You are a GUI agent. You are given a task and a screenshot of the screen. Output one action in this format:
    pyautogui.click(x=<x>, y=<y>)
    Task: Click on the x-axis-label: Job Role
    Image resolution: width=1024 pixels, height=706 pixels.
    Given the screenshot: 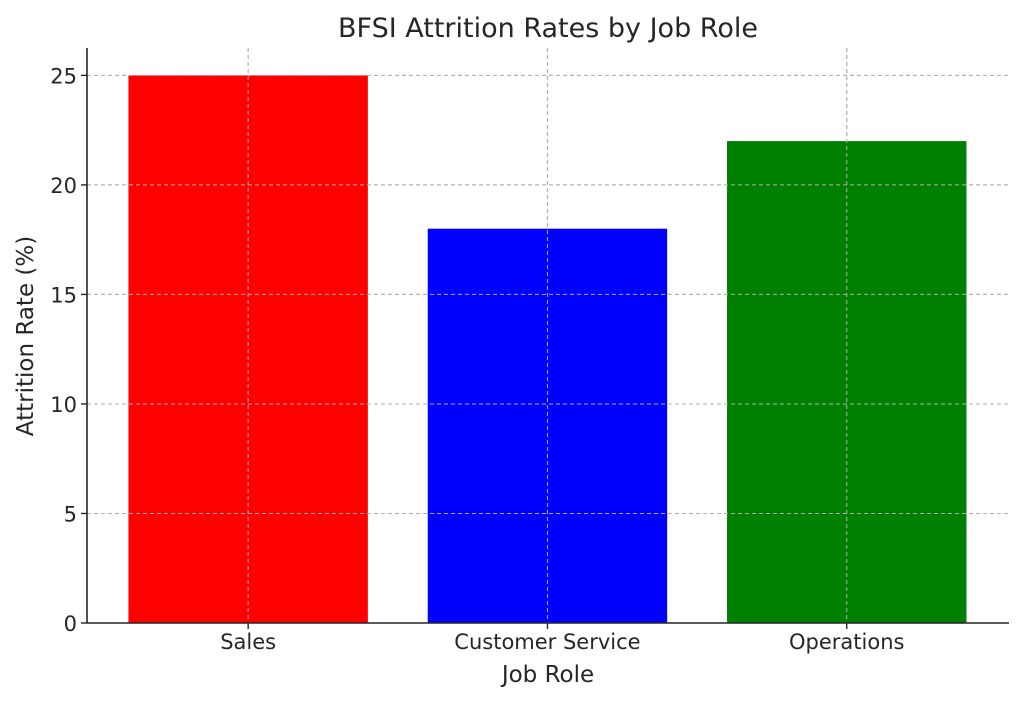 What is the action you would take?
    pyautogui.click(x=547, y=675)
    